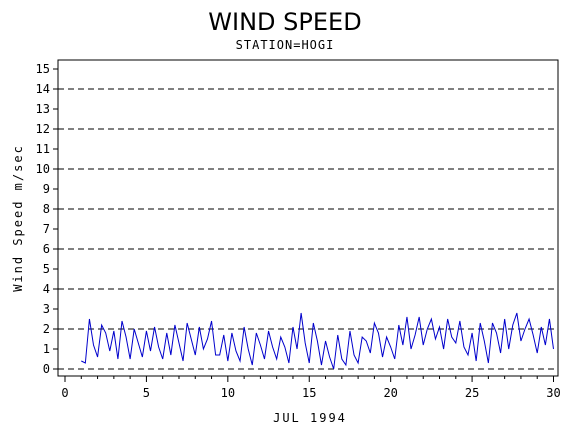 The width and height of the screenshot is (570, 430). I want to click on x-tick-label-5: 5, so click(146, 393).